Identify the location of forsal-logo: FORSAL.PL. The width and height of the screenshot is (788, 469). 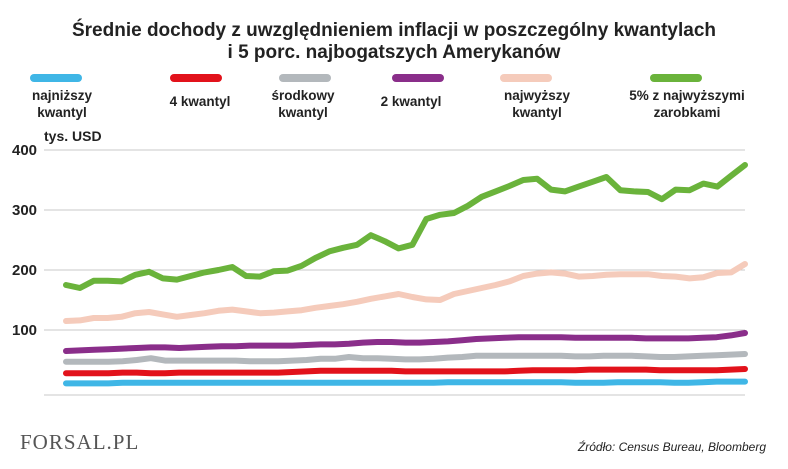
(79, 442).